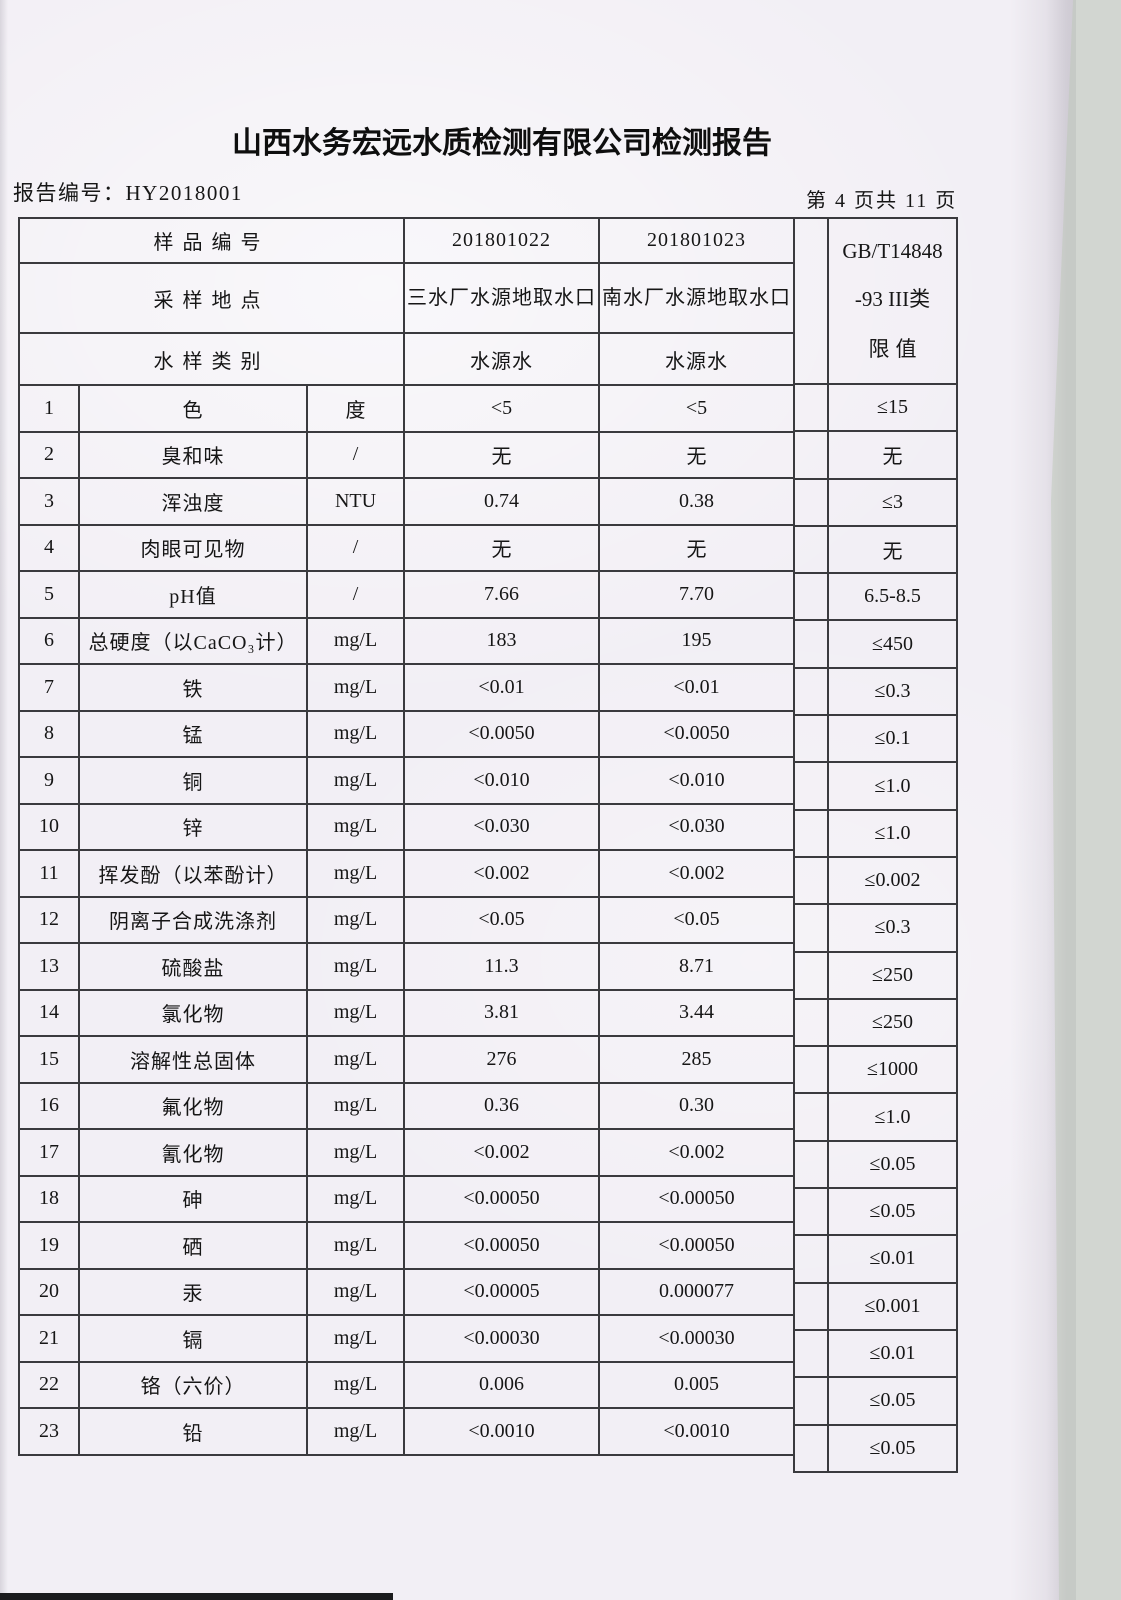 The height and width of the screenshot is (1600, 1121). What do you see at coordinates (193, 919) in the screenshot?
I see `parameter-name: 阴离子合成洗涤剂` at bounding box center [193, 919].